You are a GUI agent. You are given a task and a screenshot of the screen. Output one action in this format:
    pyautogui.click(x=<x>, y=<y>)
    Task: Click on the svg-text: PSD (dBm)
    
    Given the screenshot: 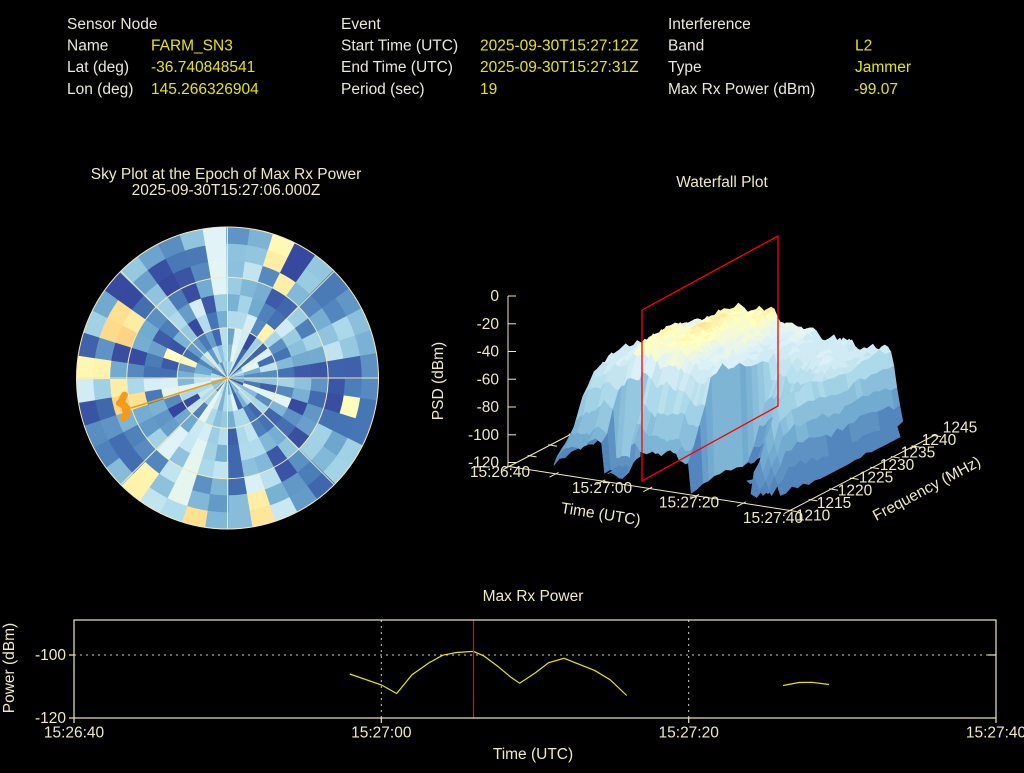 What is the action you would take?
    pyautogui.click(x=438, y=381)
    